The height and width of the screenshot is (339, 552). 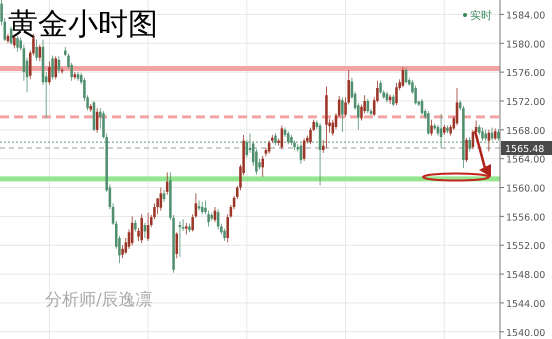 What do you see at coordinates (526, 102) in the screenshot?
I see `y-tick-label: 1572.00` at bounding box center [526, 102].